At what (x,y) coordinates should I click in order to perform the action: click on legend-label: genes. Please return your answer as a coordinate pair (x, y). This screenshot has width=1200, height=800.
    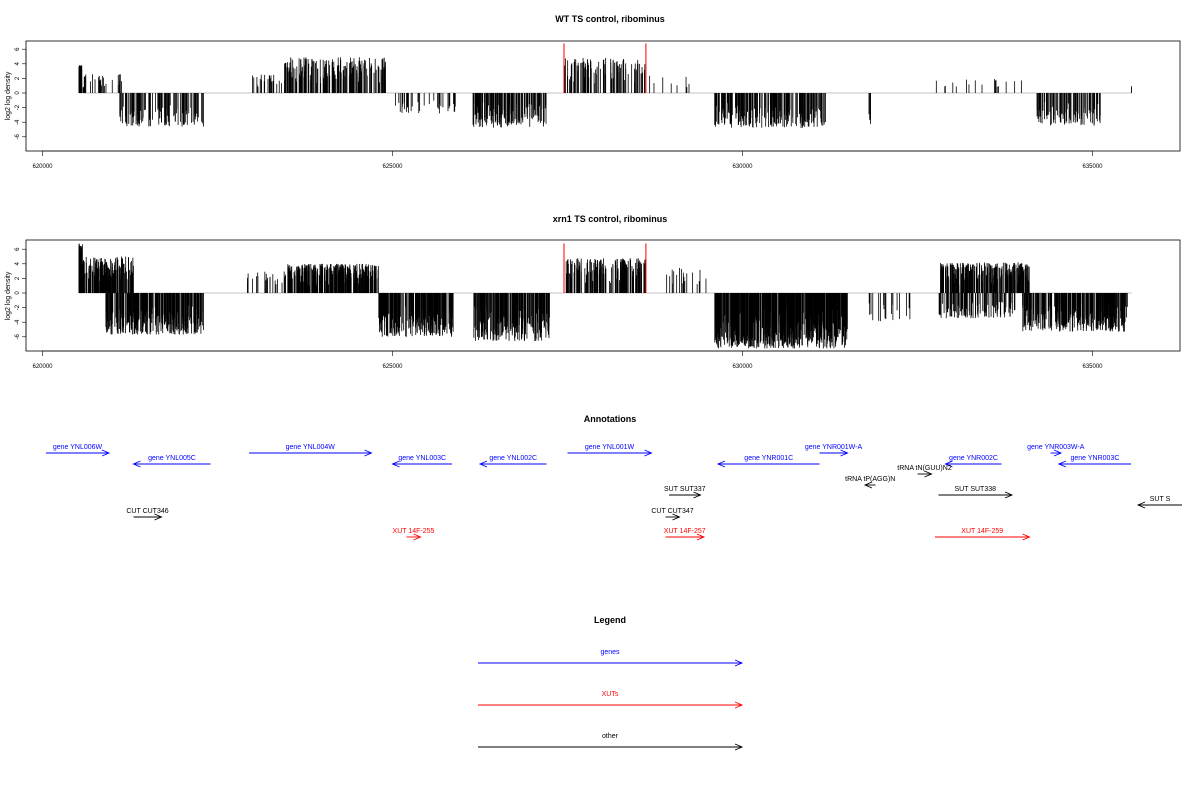
    Looking at the image, I should click on (610, 652).